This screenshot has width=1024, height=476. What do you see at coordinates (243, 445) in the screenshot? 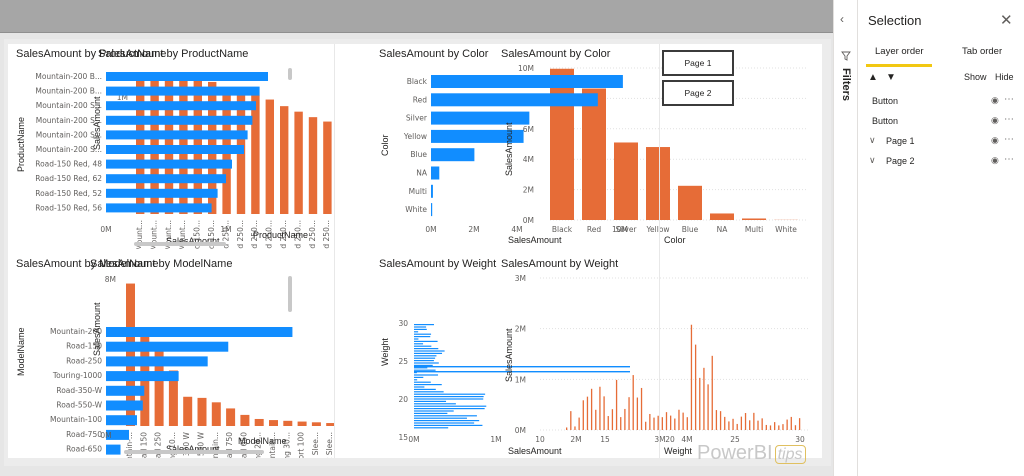
I see `model-column-tick-label: Road 650` at bounding box center [243, 445].